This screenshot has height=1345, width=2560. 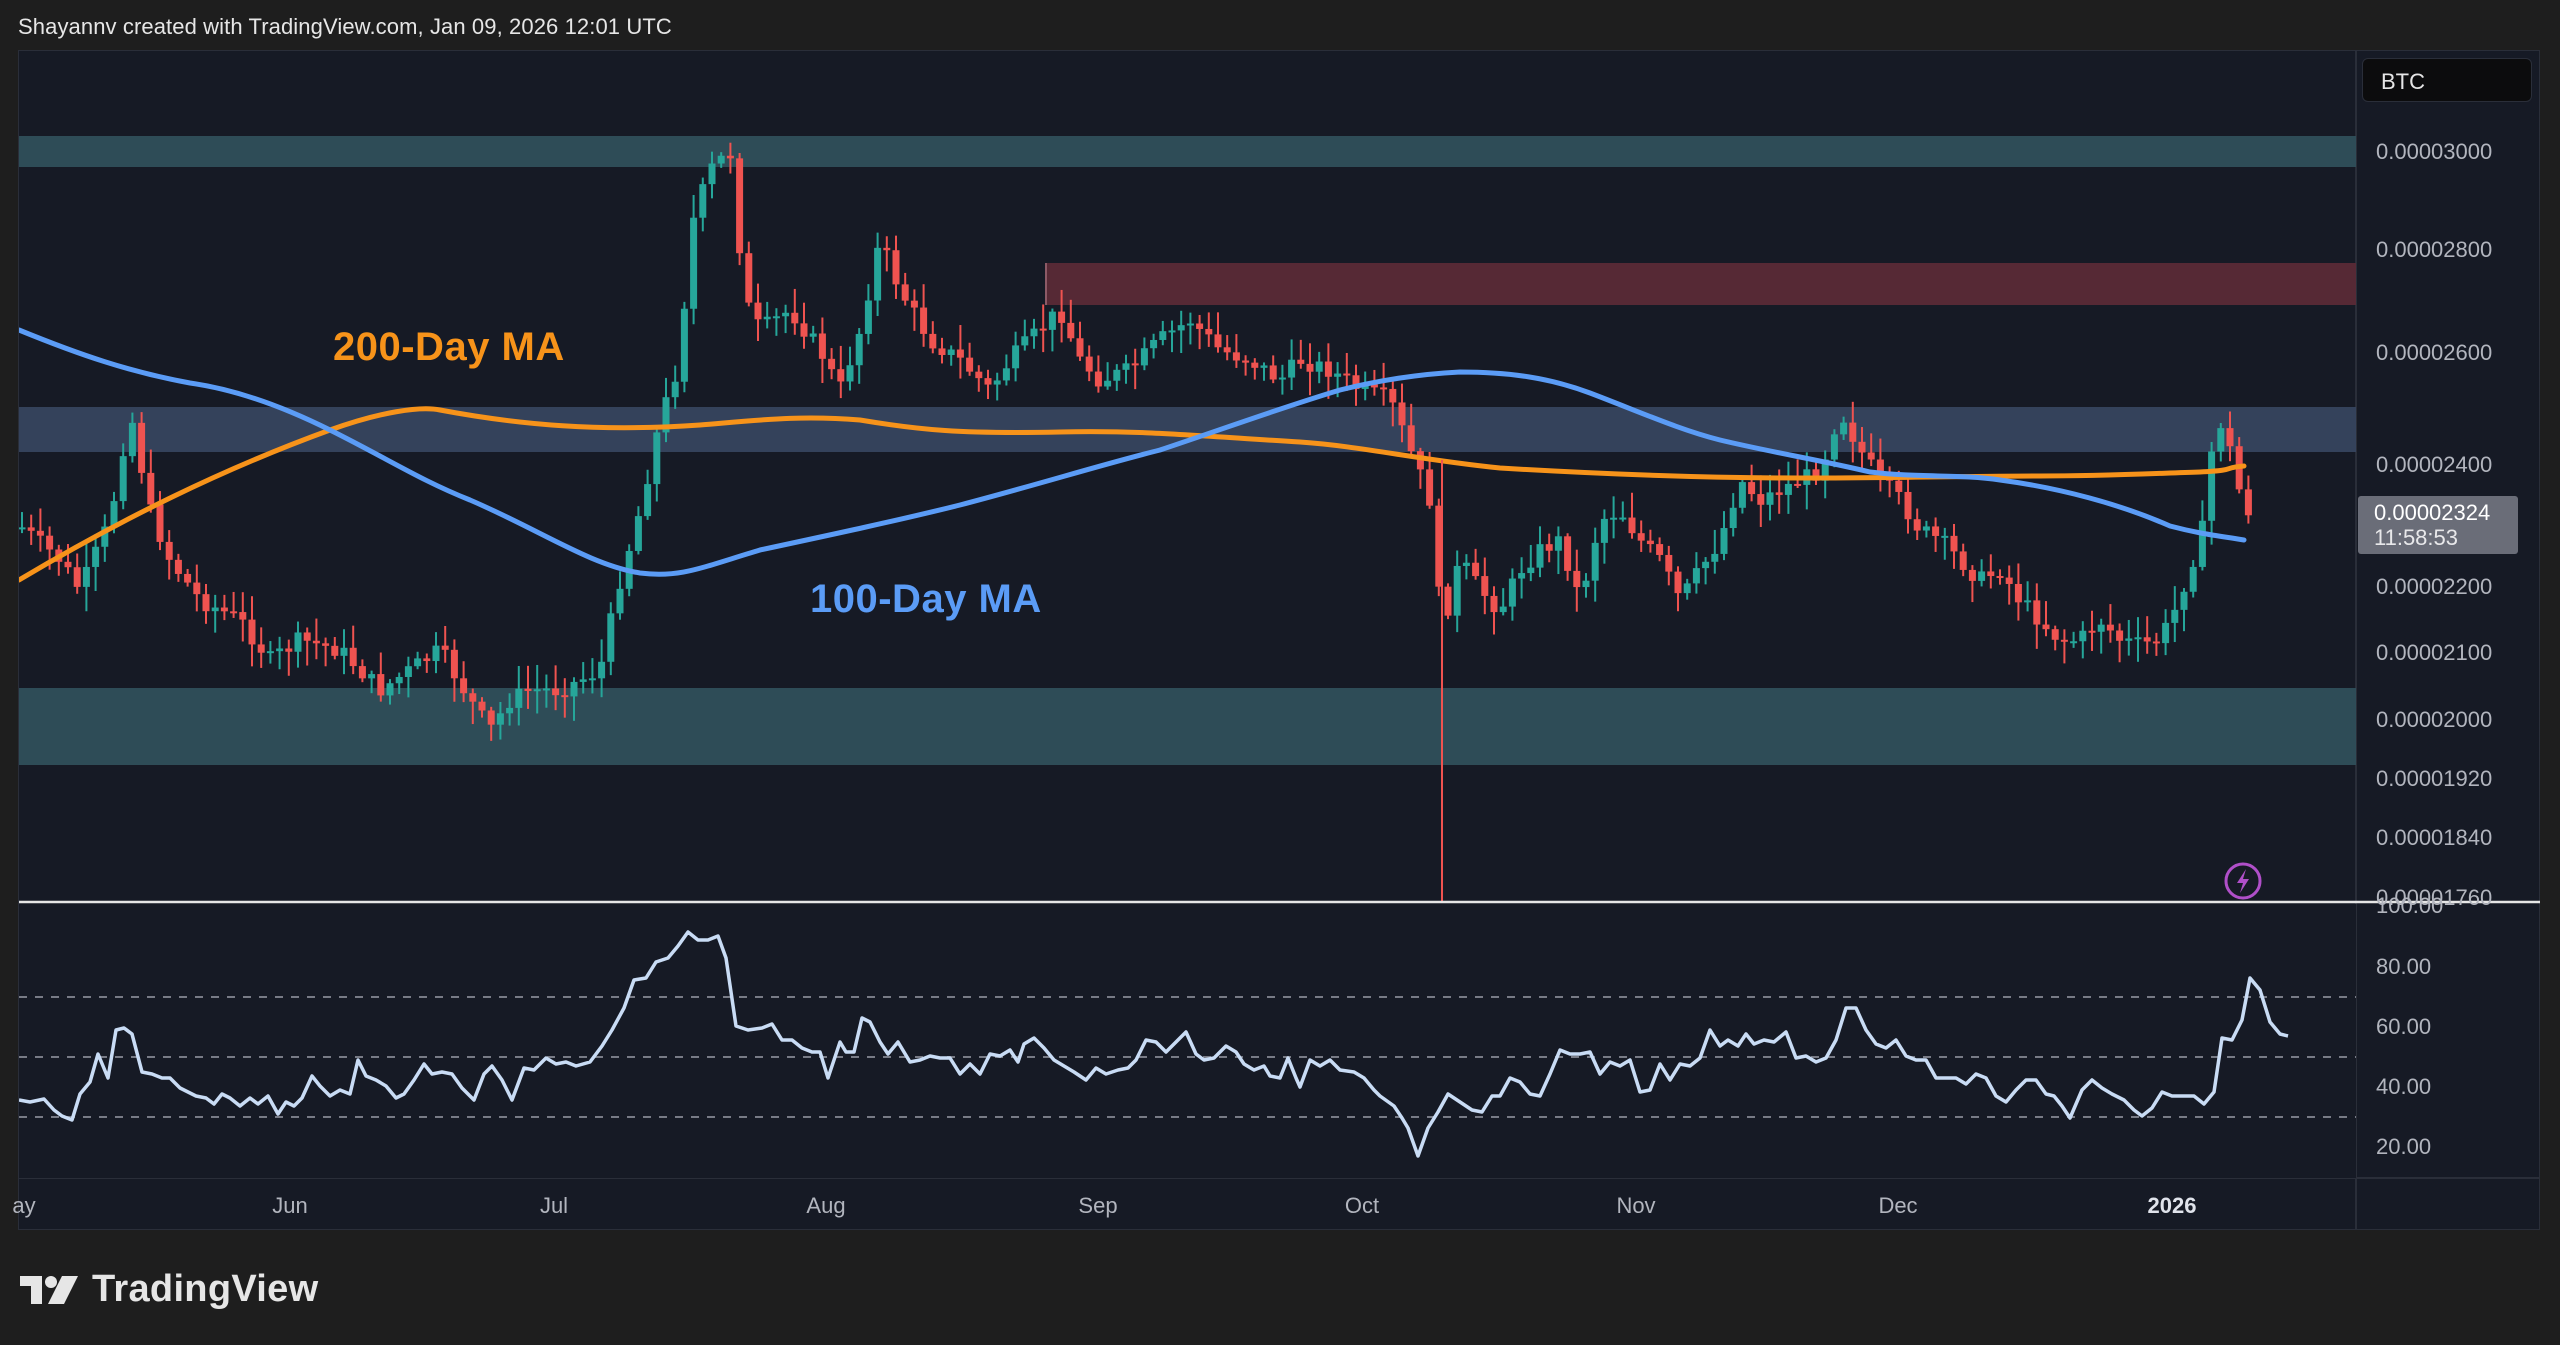 What do you see at coordinates (2172, 1205) in the screenshot?
I see `time-axis-label: 2026` at bounding box center [2172, 1205].